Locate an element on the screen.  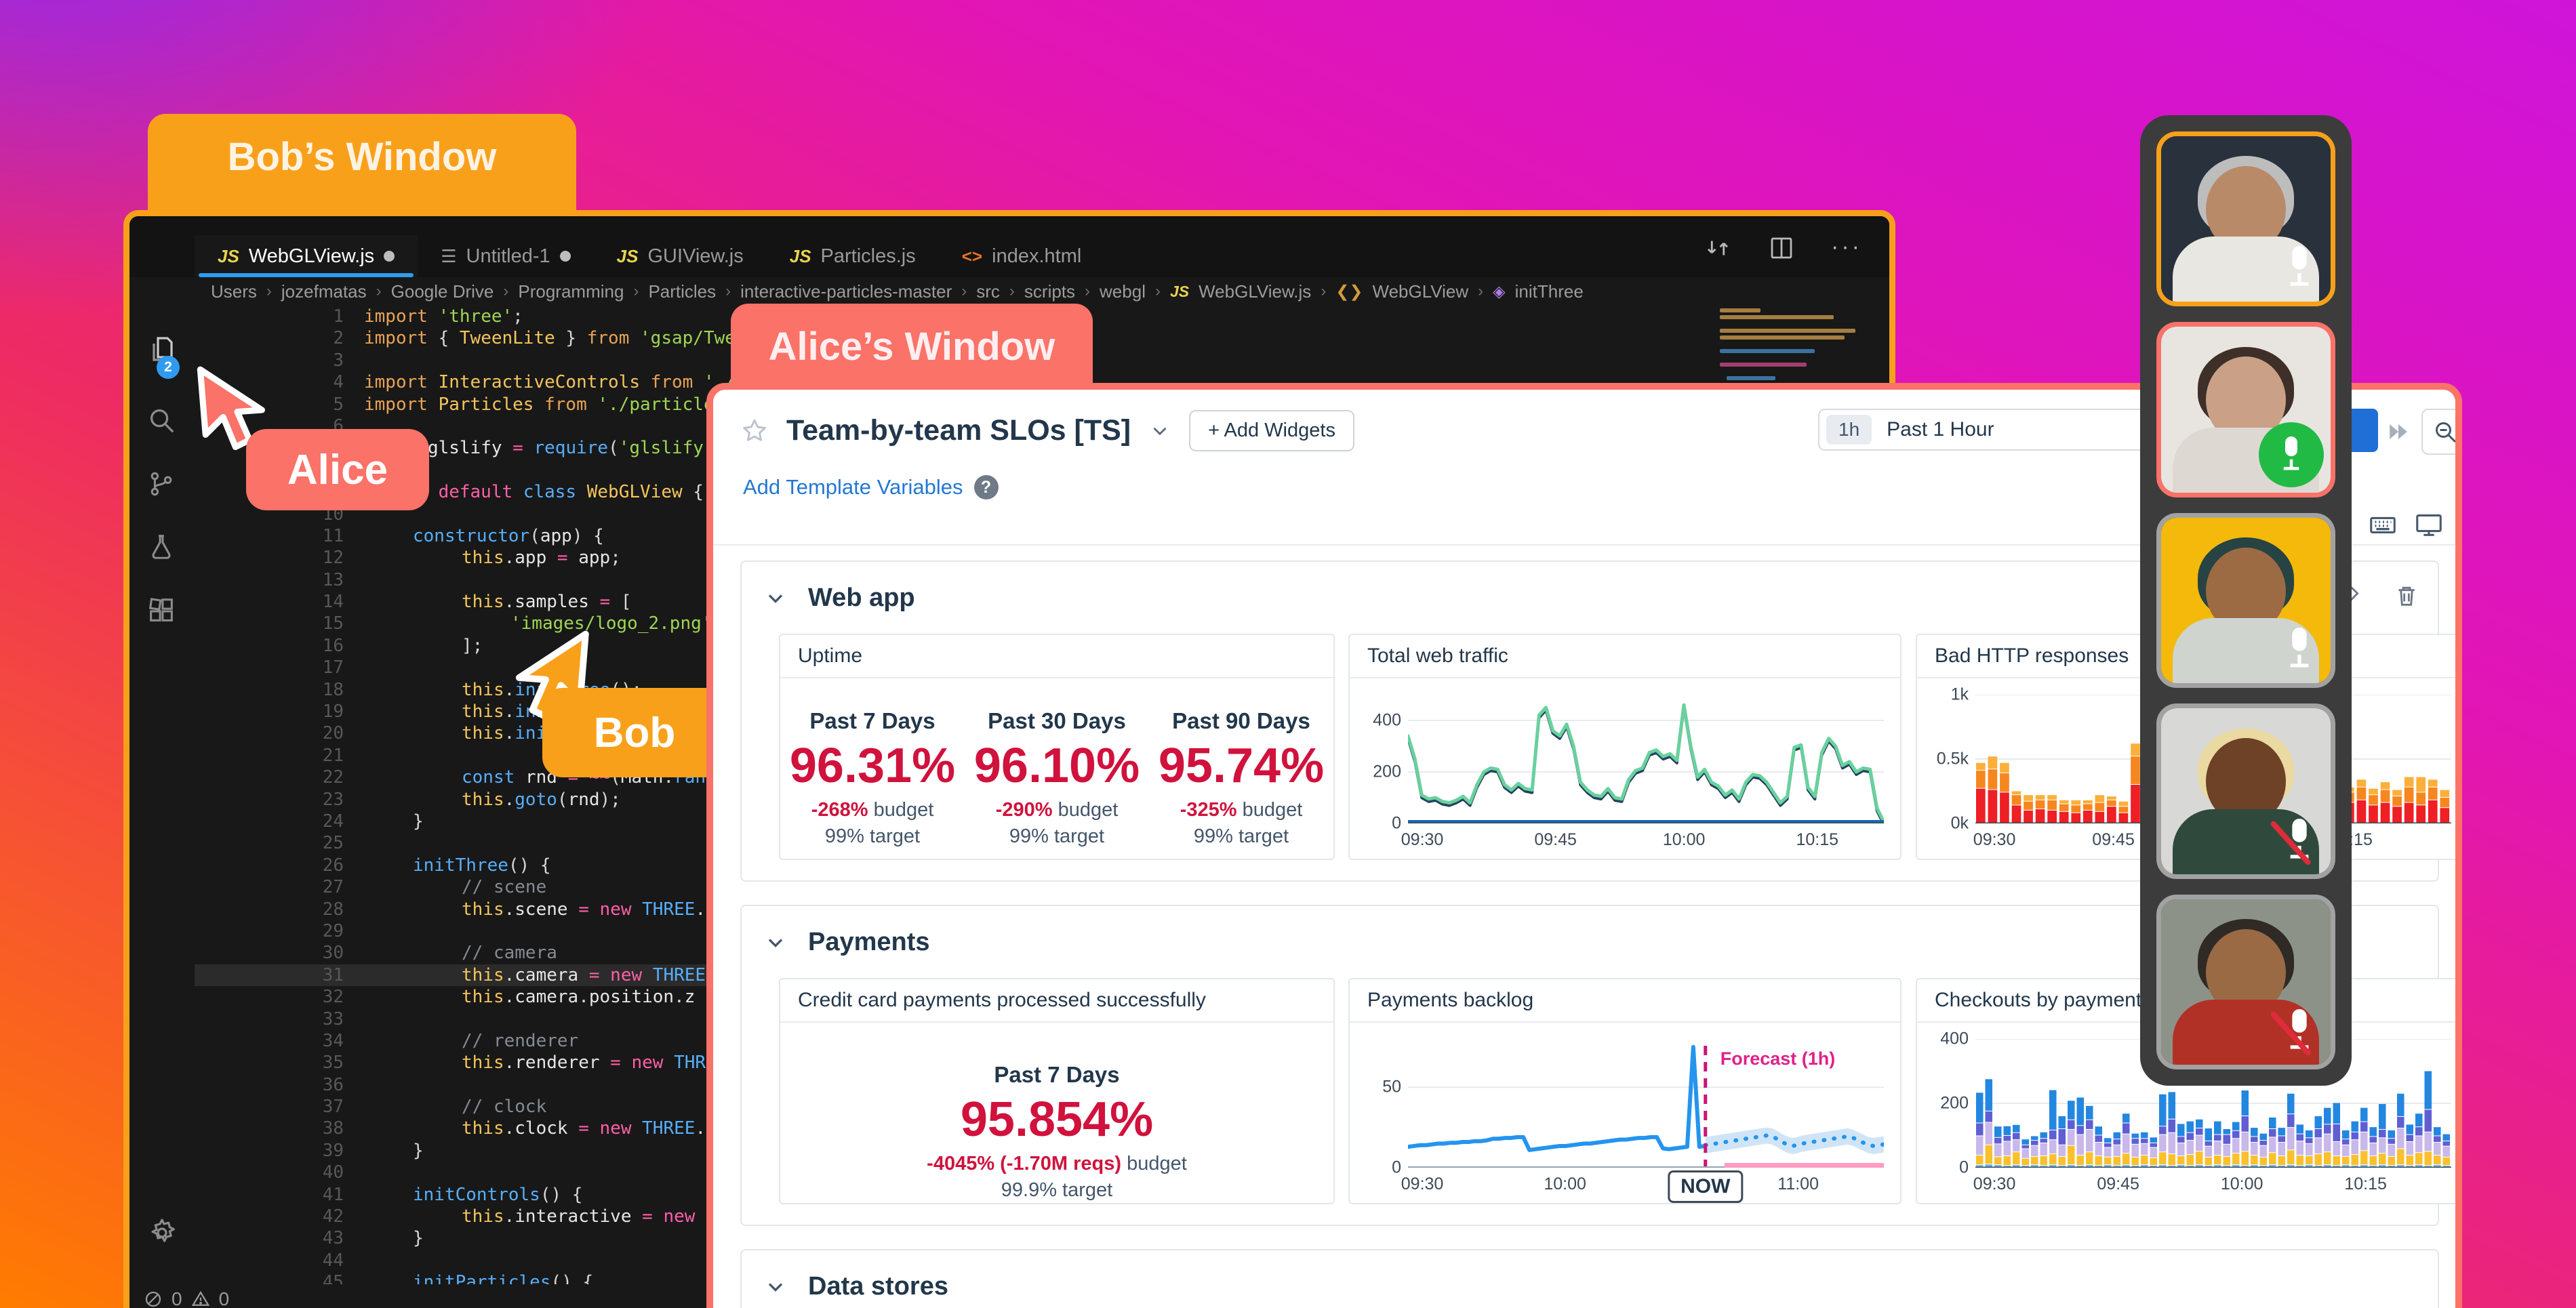
bob-name-text: Bob is located at coordinates (634, 732).